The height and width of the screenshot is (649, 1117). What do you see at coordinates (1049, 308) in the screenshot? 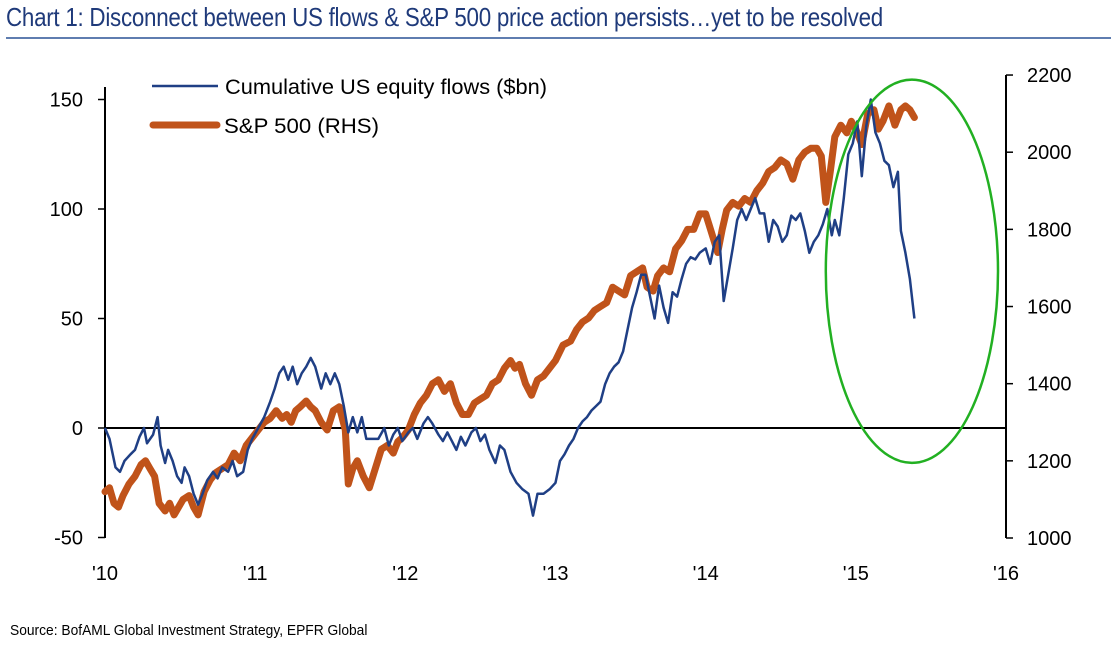
I see `right-axis-tick-label: 1600` at bounding box center [1049, 308].